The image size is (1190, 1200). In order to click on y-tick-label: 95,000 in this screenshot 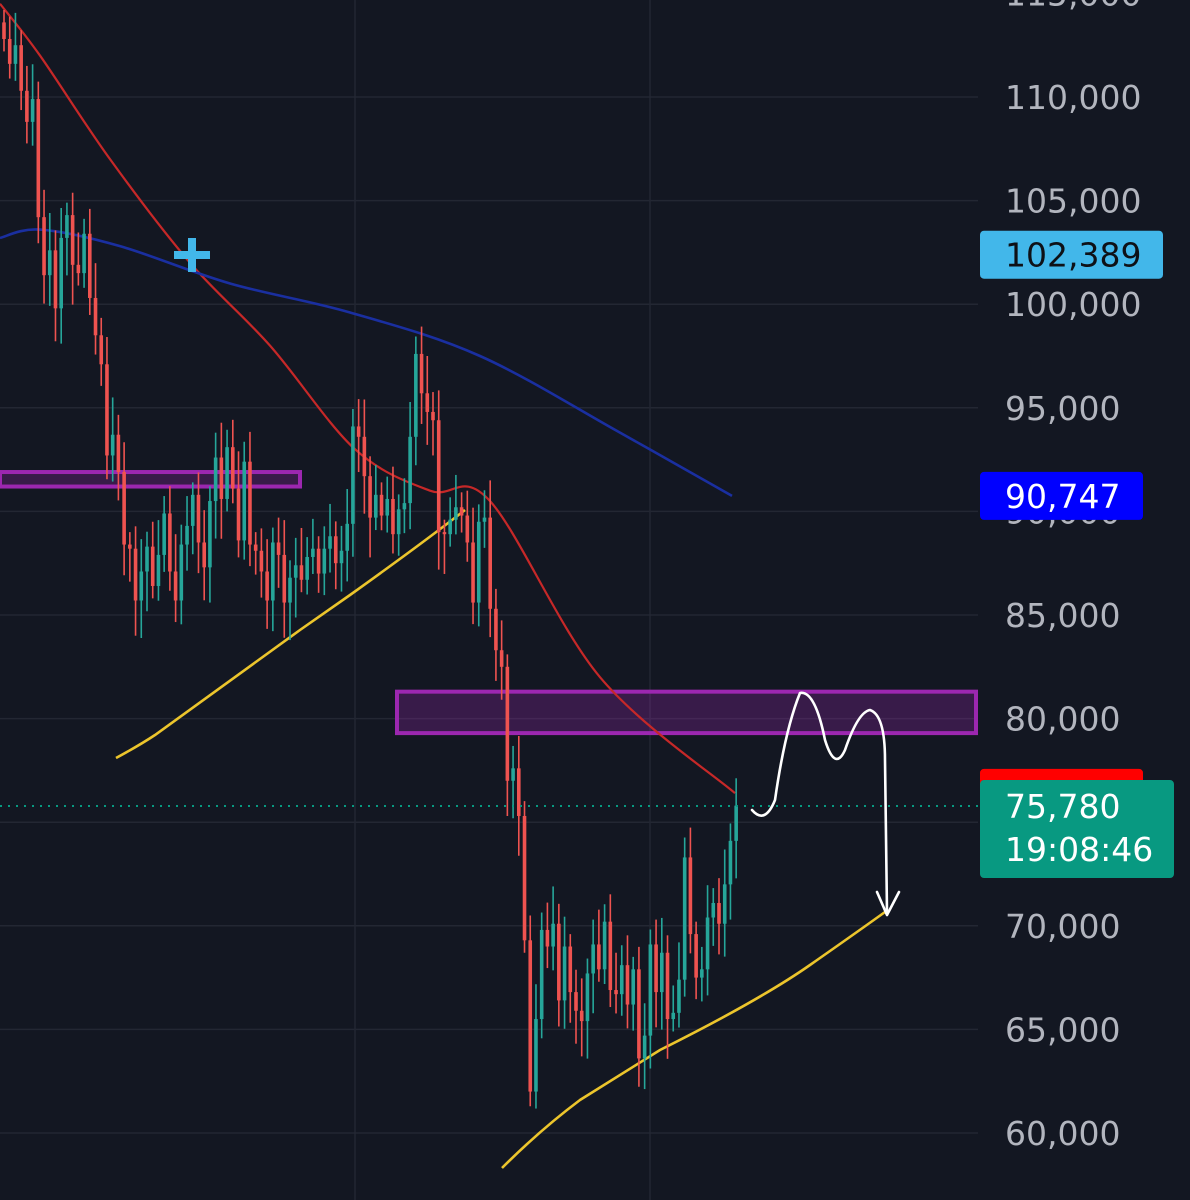, I will do `click(1062, 408)`.